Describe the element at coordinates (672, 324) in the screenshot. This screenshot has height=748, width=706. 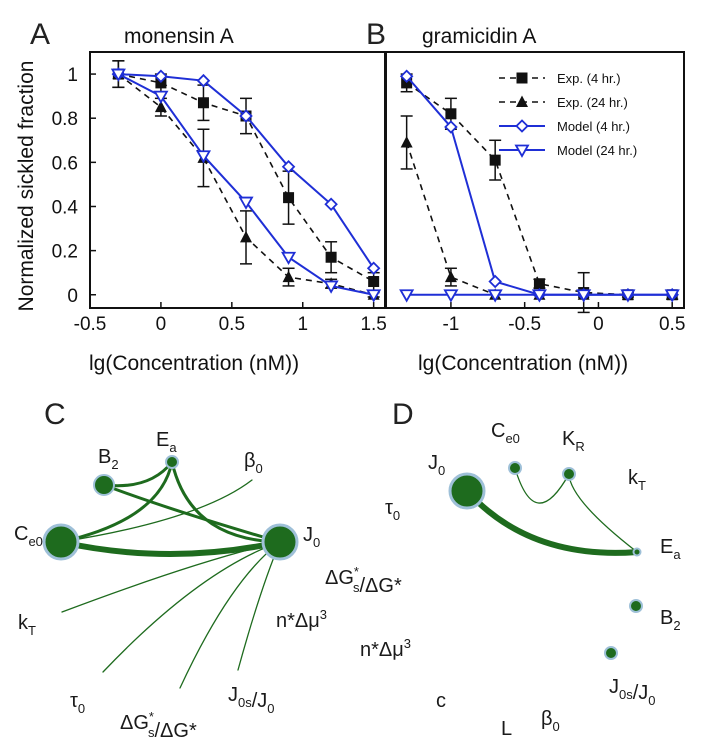
I see `panel-b-xtick-label: 0.5` at that location.